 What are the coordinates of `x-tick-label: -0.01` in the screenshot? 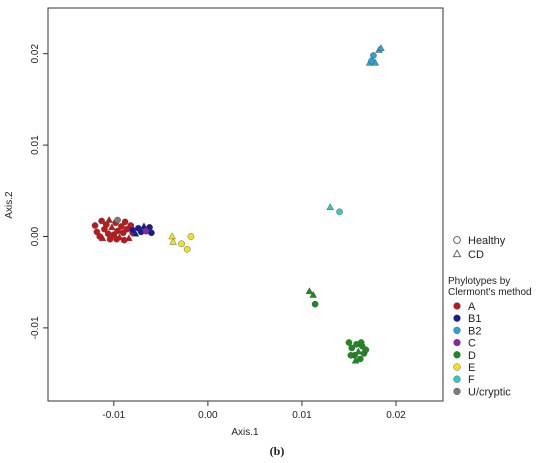 It's located at (113, 415).